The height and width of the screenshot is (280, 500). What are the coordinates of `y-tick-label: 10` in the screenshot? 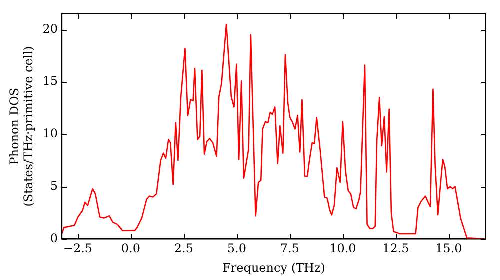 It's located at (50, 133).